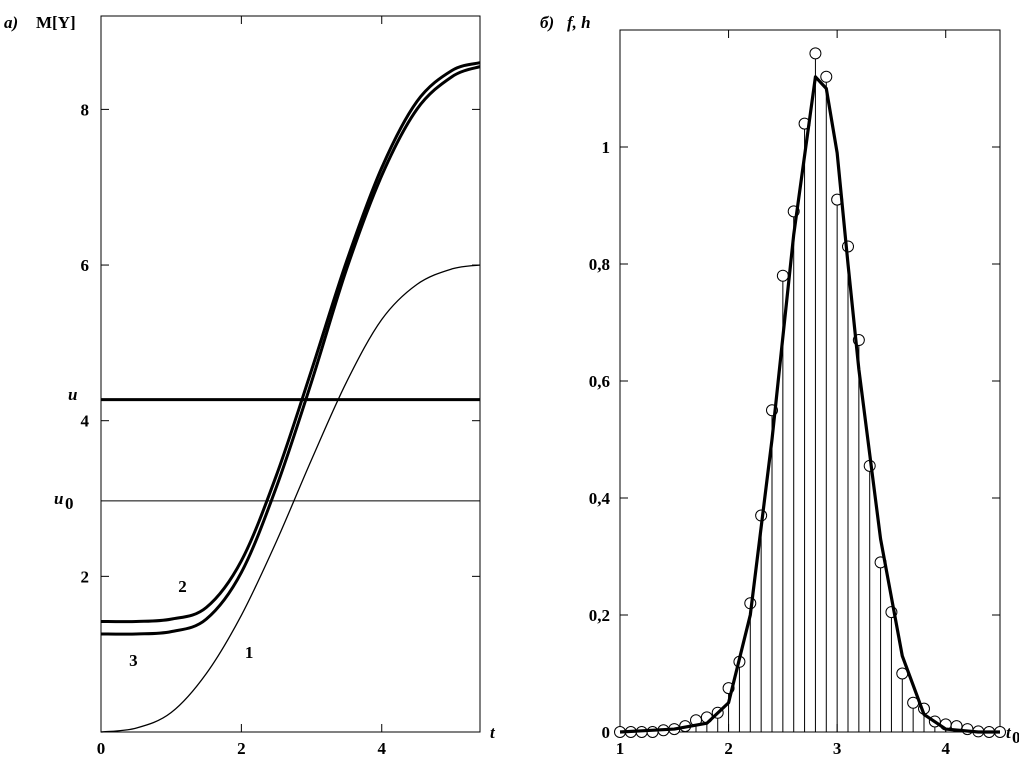  Describe the element at coordinates (599, 615) in the screenshot. I see `y-tick-label: 0,2` at that location.